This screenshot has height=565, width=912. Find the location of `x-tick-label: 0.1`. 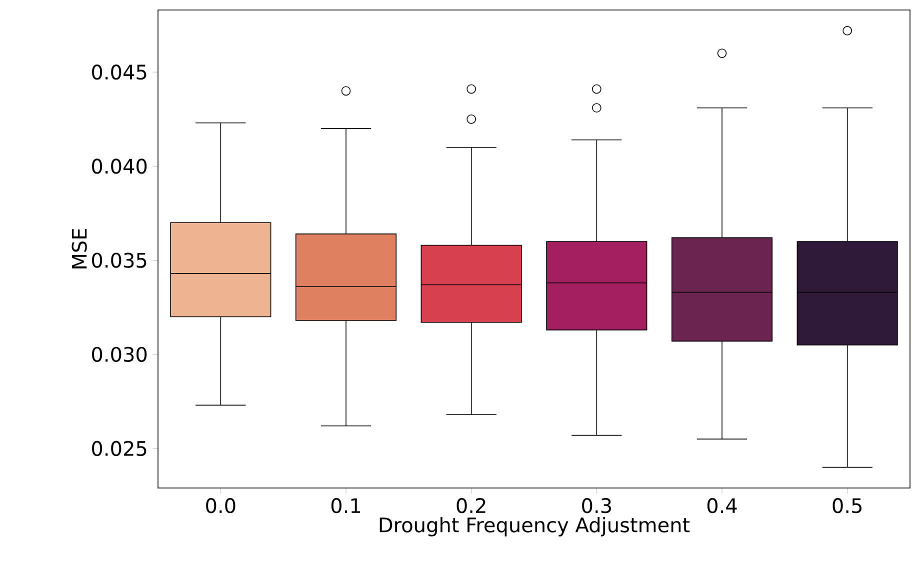

x-tick-label: 0.1 is located at coordinates (345, 506).